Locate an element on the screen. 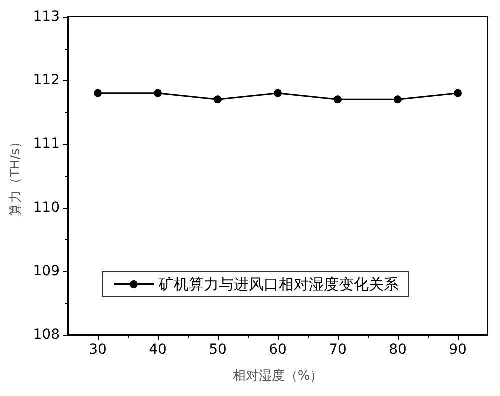  x-tick-label: 70 is located at coordinates (338, 350).